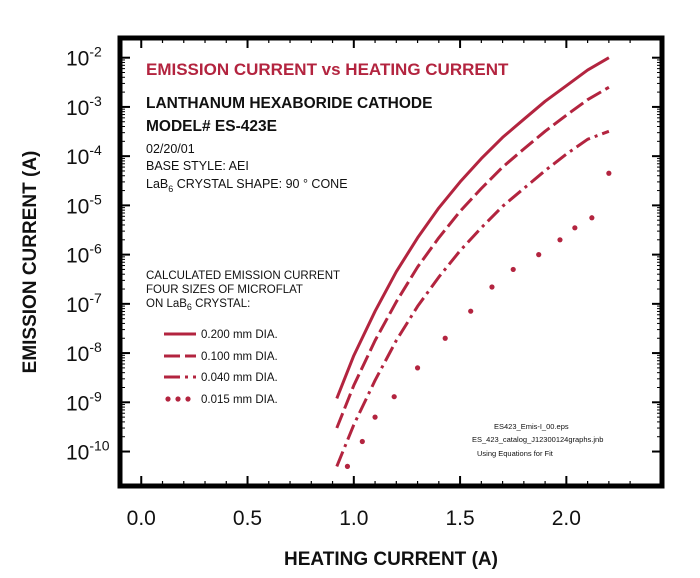  I want to click on x-tick-label: 1.5, so click(459, 518).